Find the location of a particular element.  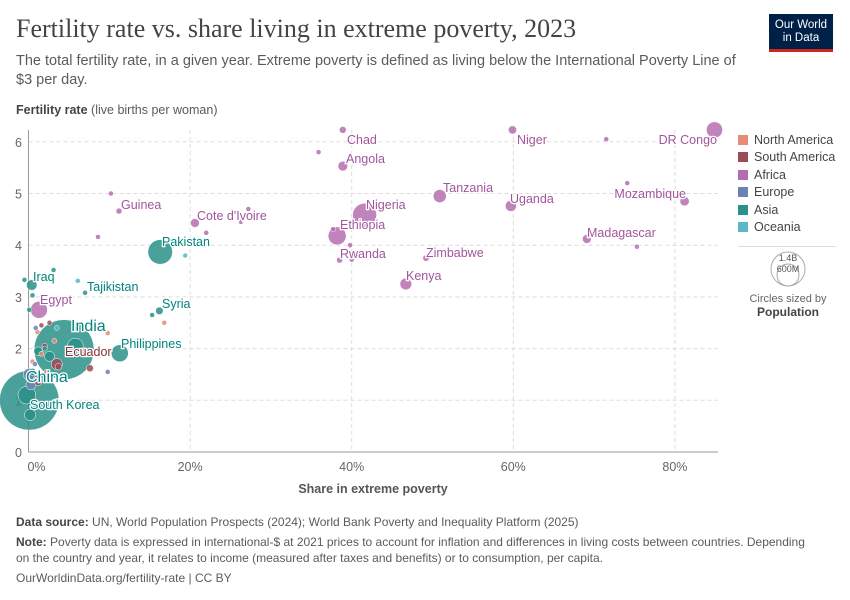

data-point-chad is located at coordinates (343, 130).